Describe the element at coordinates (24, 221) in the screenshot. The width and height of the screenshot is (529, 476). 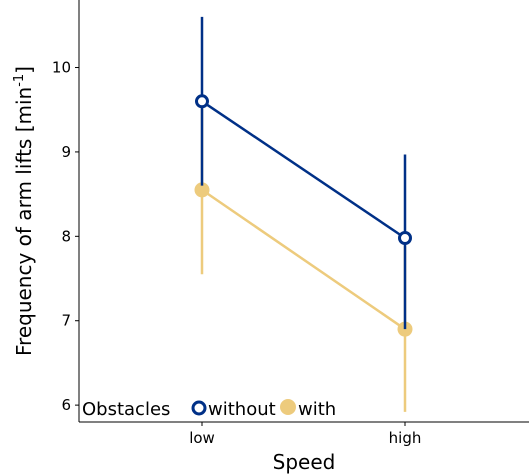
I see `y-axis-title-main: Frequency of arm lifts [min` at that location.